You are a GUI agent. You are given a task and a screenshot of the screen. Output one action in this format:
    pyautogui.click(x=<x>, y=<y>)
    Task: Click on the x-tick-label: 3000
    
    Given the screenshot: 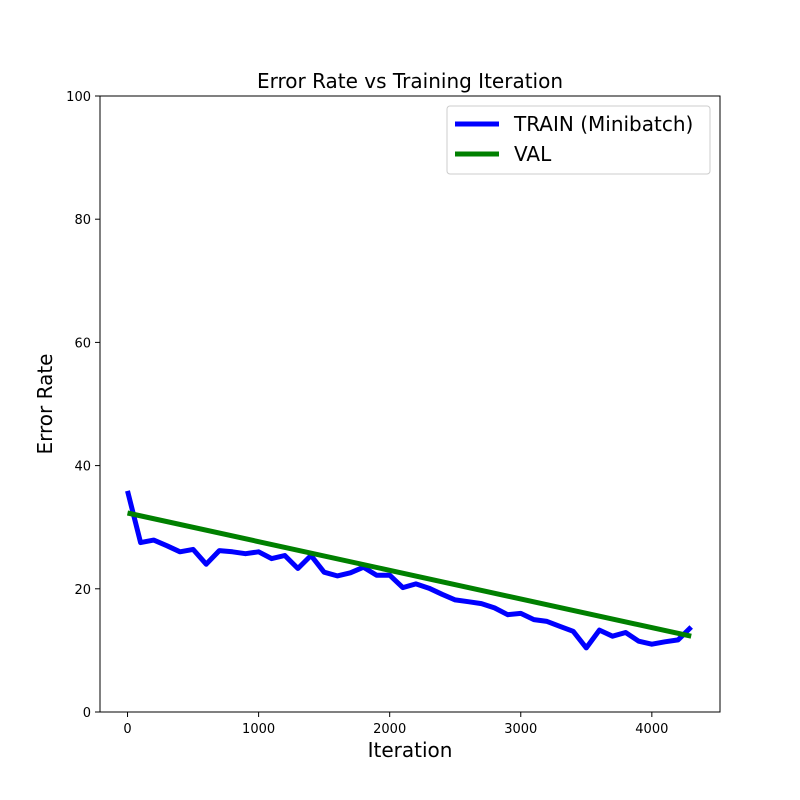 What is the action you would take?
    pyautogui.click(x=520, y=729)
    